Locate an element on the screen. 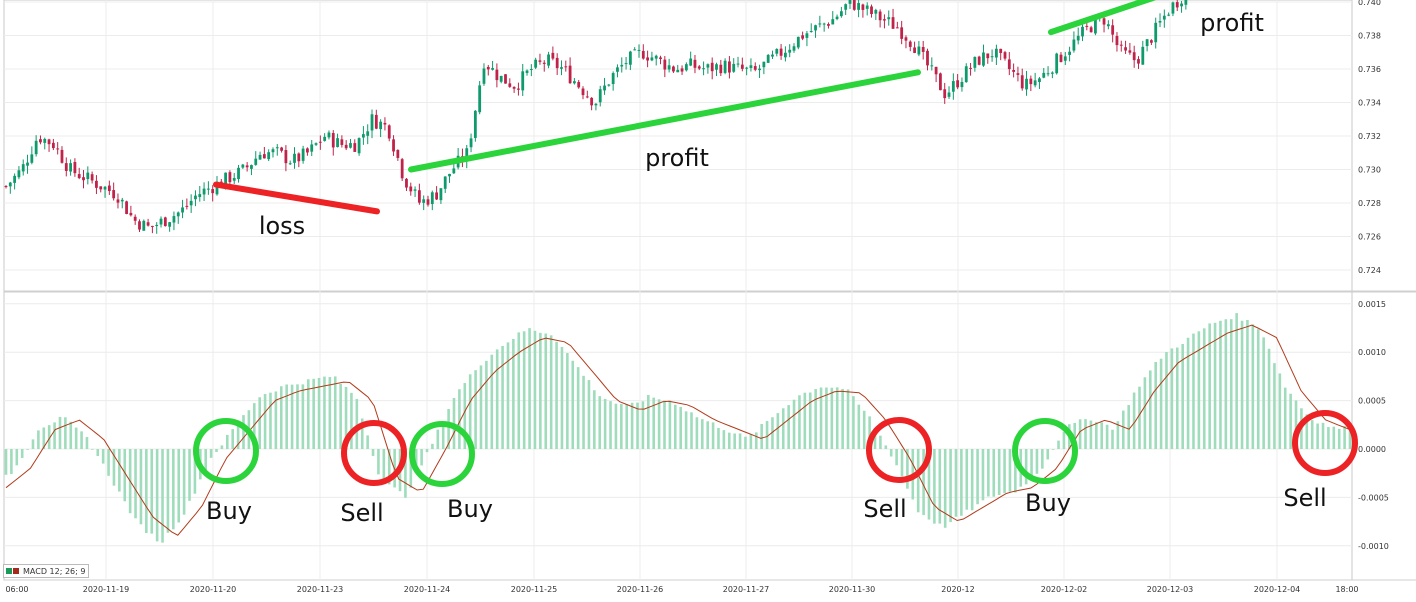 The image size is (1416, 602). signal-circle-buy is located at coordinates (1045, 451).